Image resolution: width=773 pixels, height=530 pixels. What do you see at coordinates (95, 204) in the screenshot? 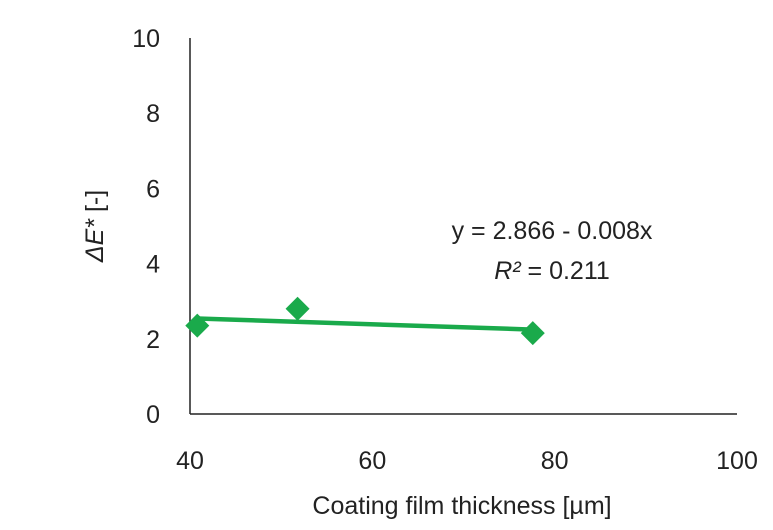
I see `y-axis-title-unit: [-]` at bounding box center [95, 204].